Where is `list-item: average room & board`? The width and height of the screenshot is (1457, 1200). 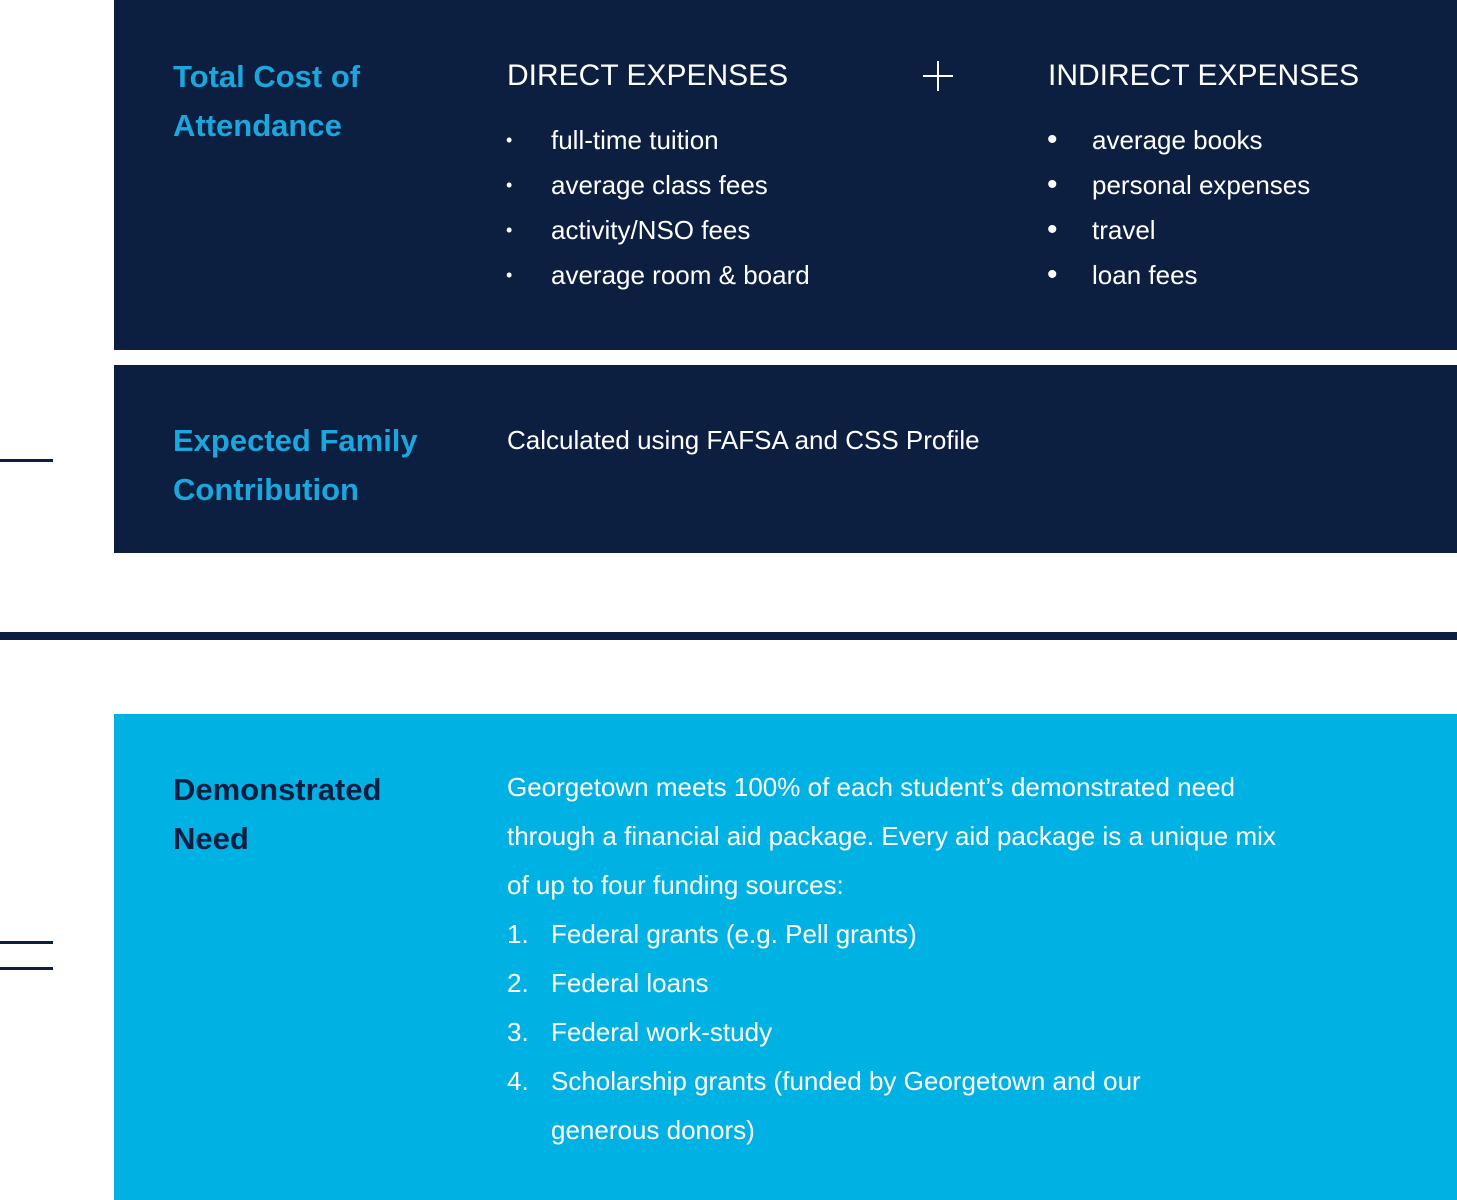
list-item: average room & board is located at coordinates (680, 275).